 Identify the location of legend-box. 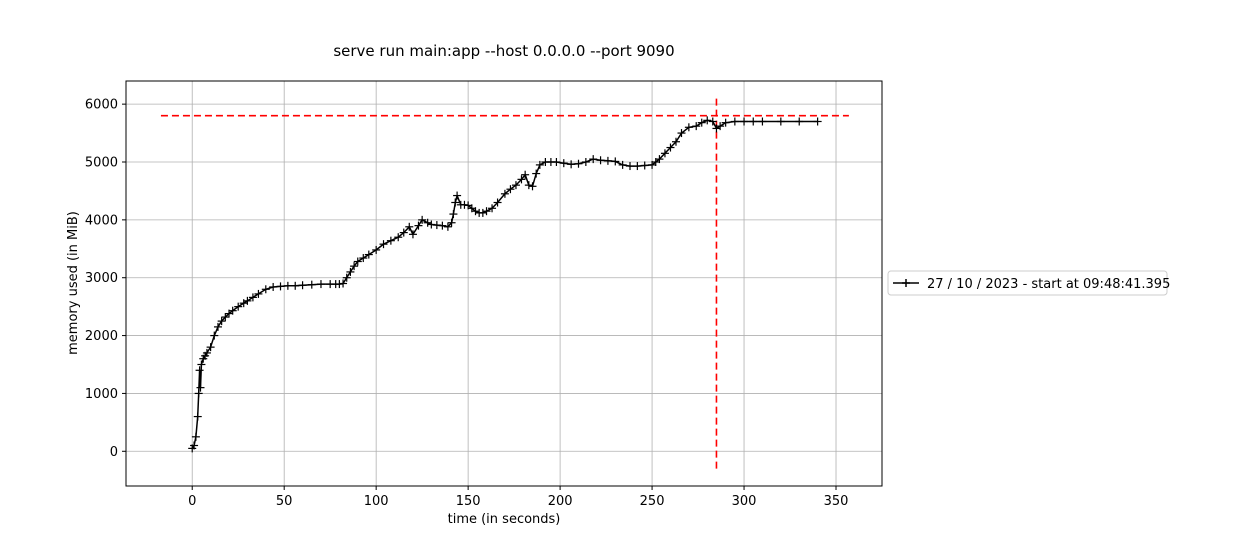
(1027, 283).